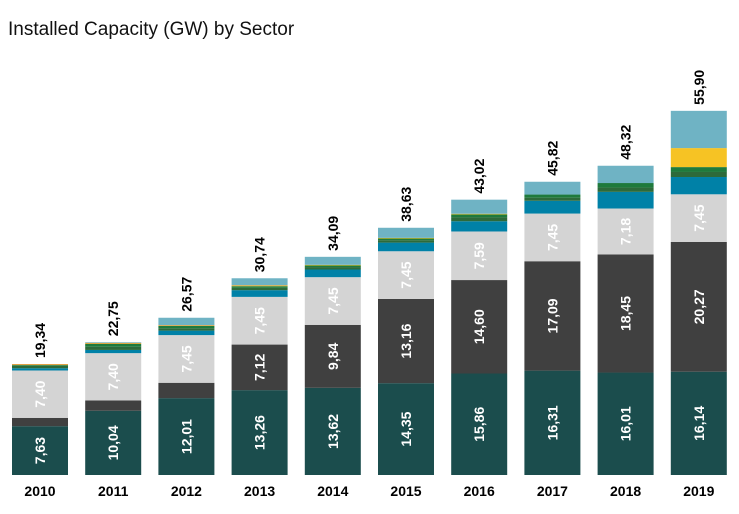  I want to click on total-label-2017: 45,82, so click(552, 158).